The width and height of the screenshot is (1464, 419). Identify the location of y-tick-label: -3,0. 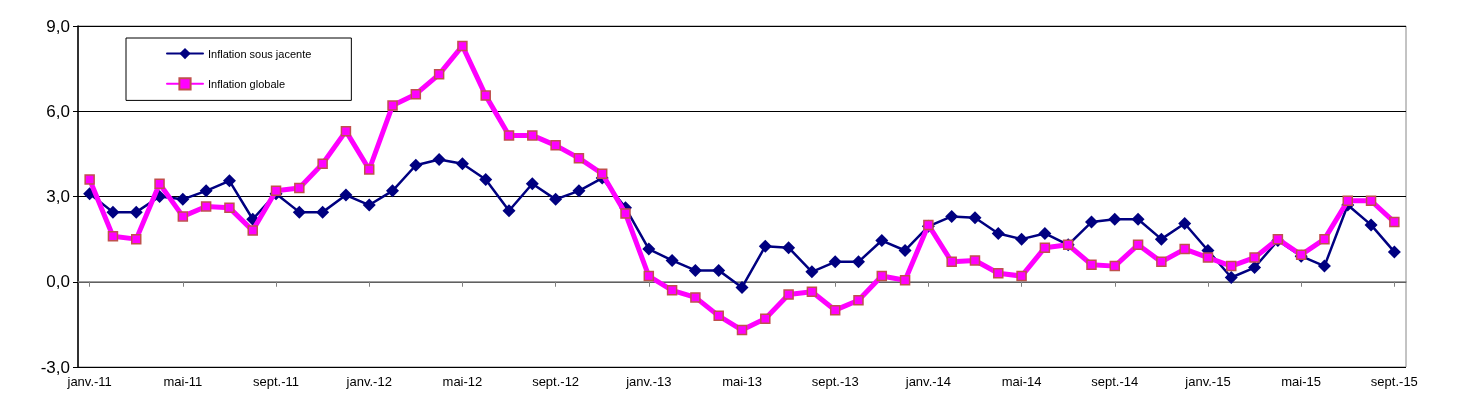
(55, 367).